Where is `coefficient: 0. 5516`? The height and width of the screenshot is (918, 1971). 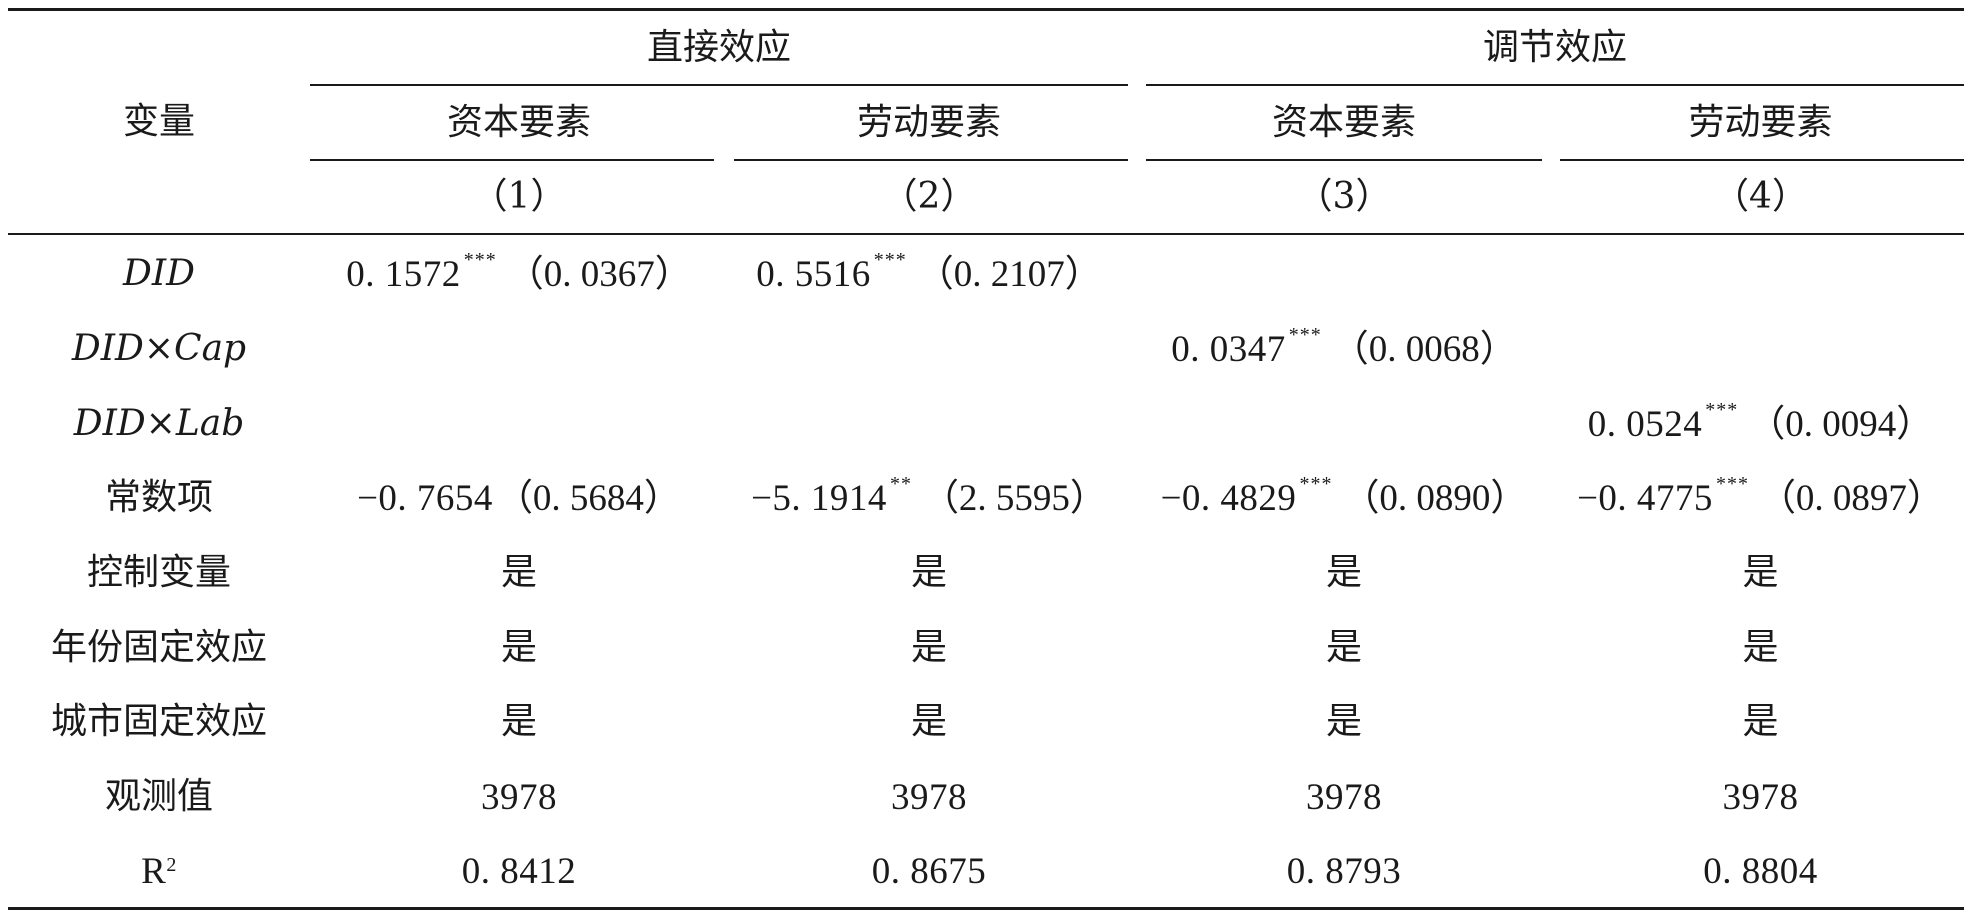
coefficient: 0. 5516 is located at coordinates (813, 274).